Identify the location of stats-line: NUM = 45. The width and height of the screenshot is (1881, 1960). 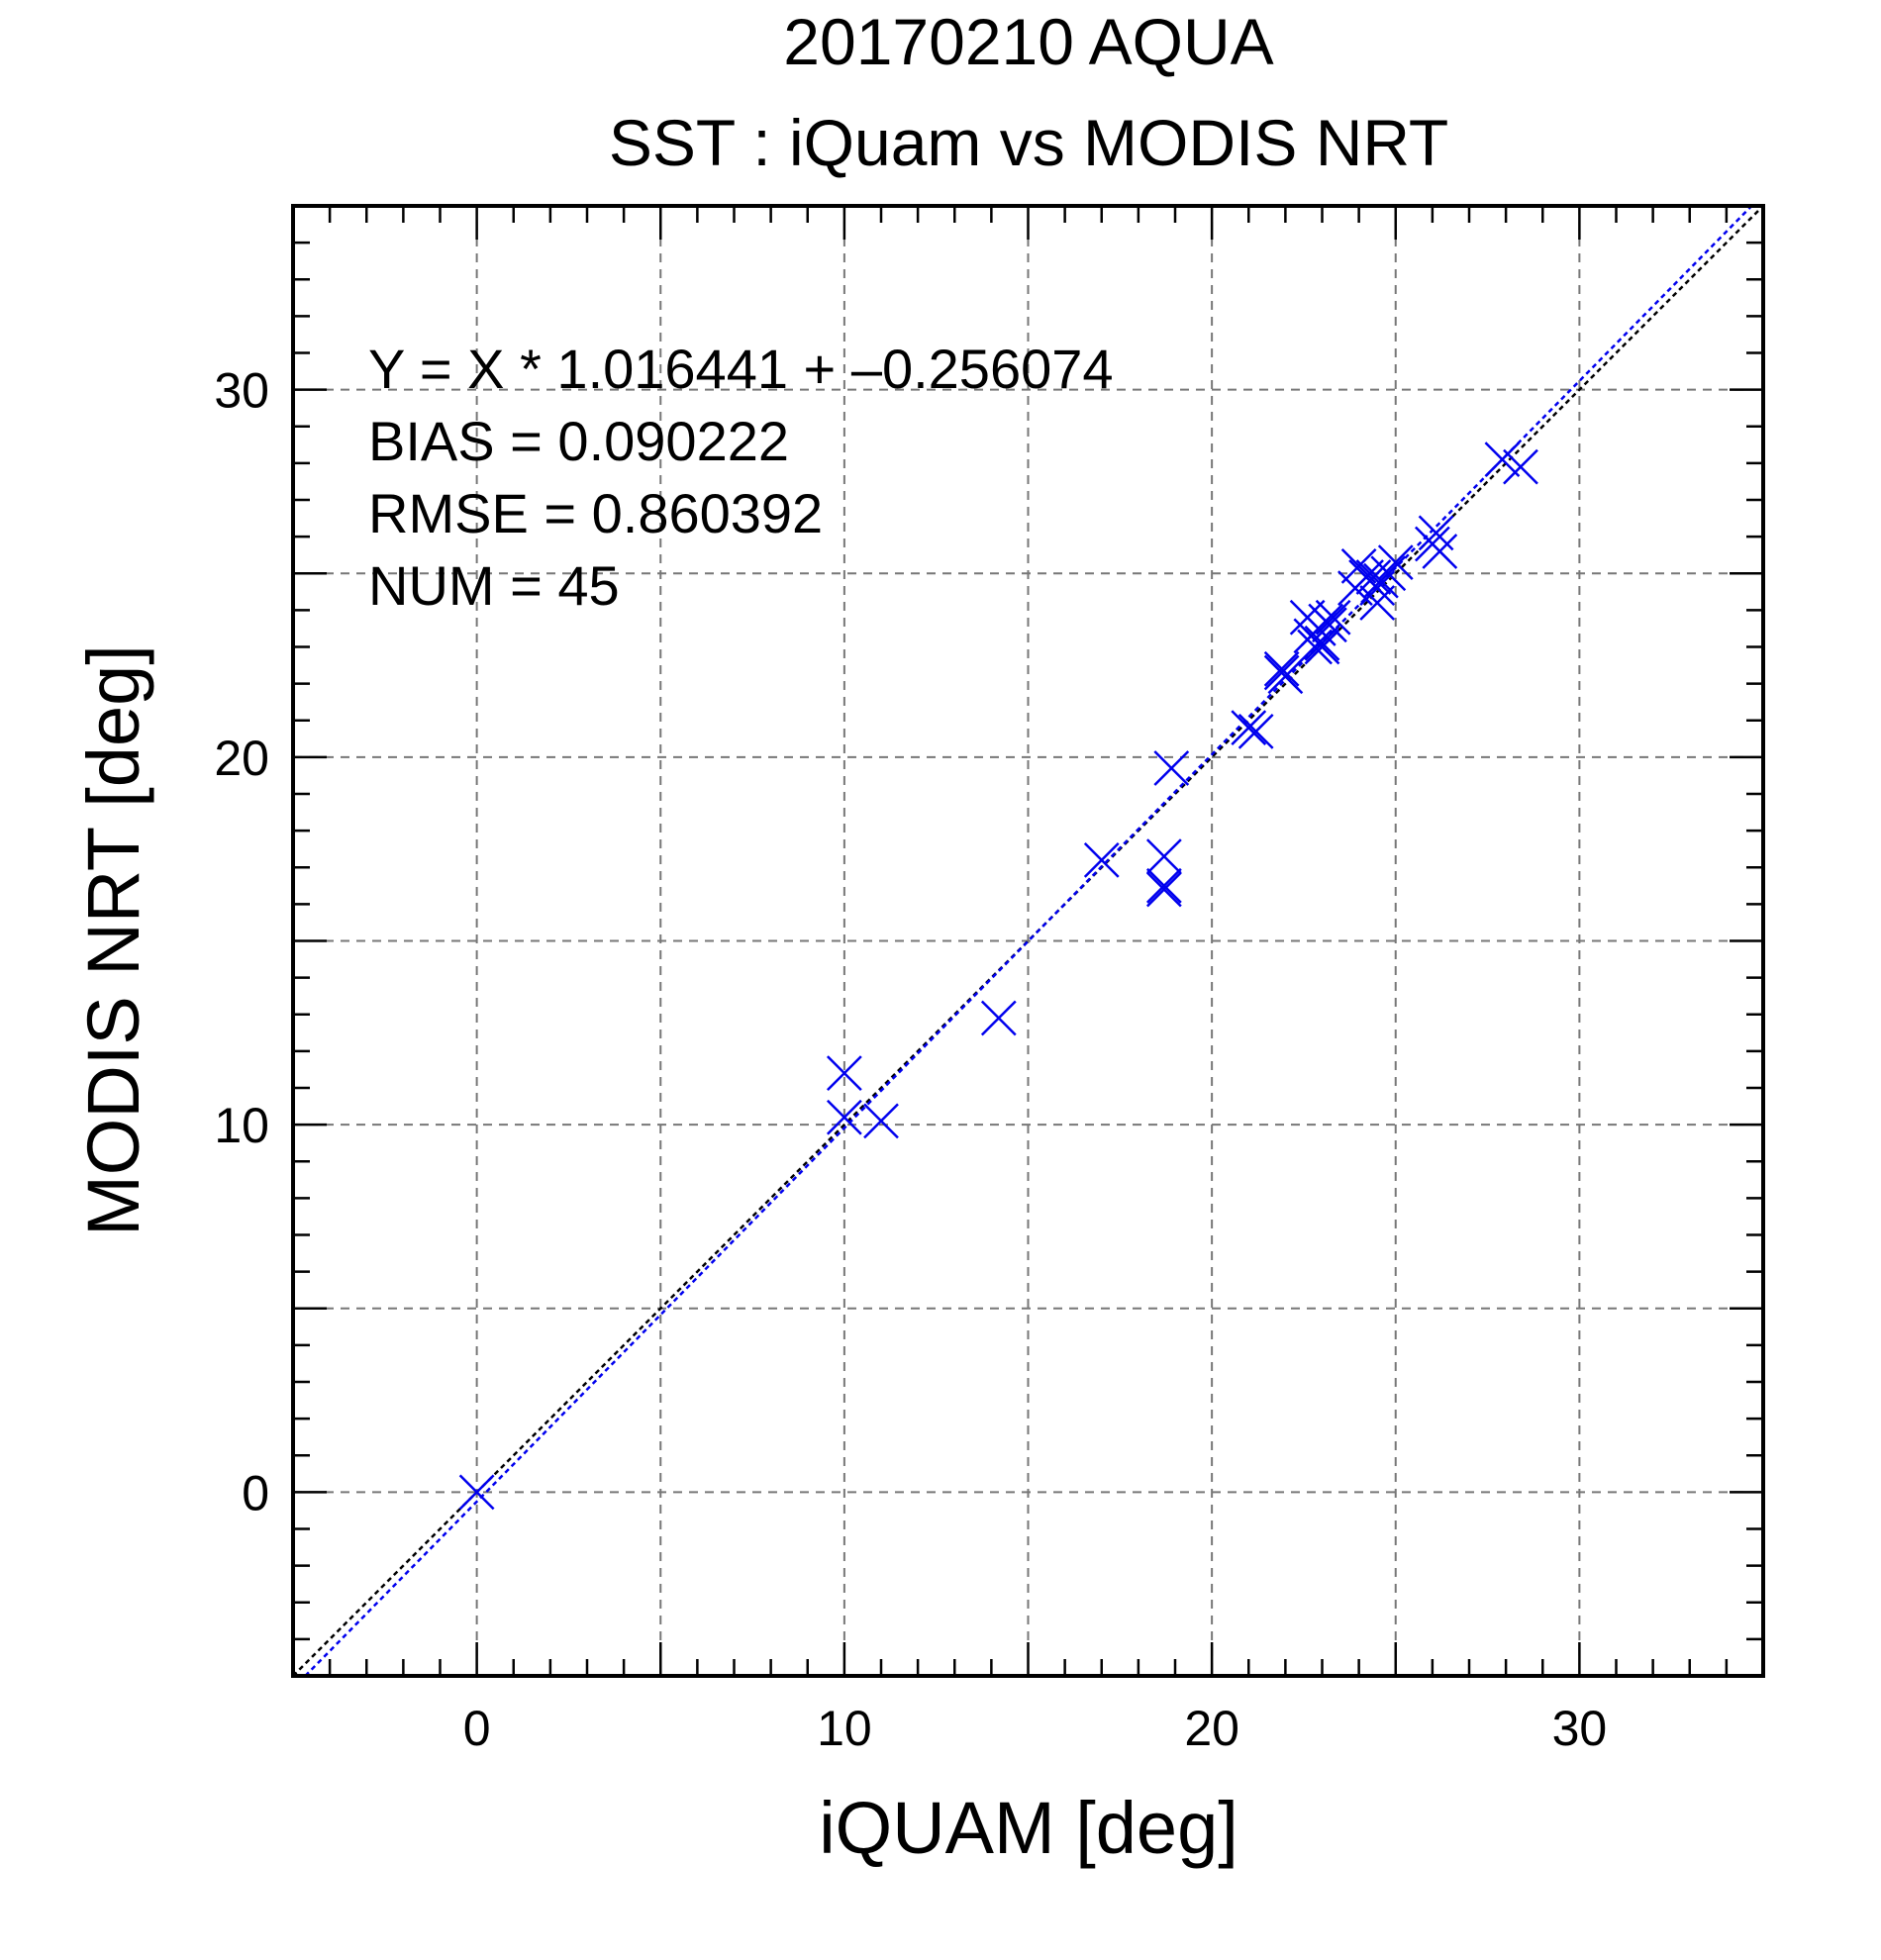
(494, 585).